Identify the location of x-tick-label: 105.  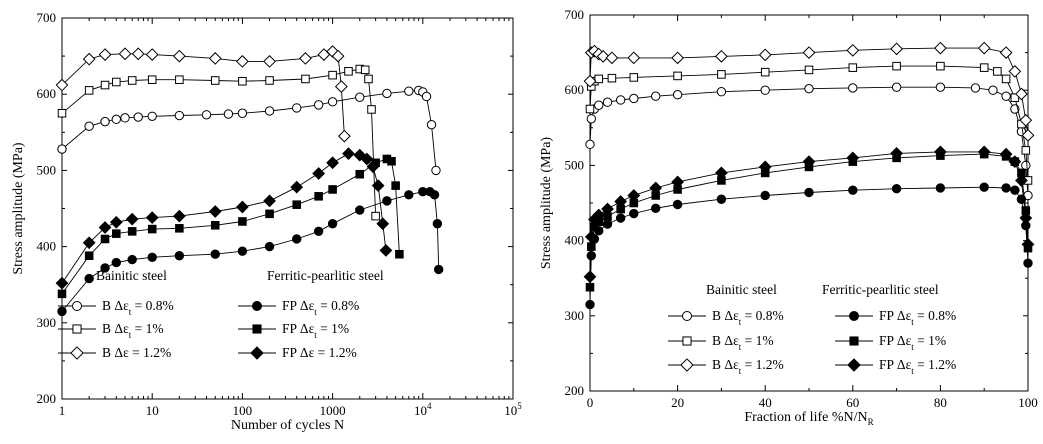
(513, 409).